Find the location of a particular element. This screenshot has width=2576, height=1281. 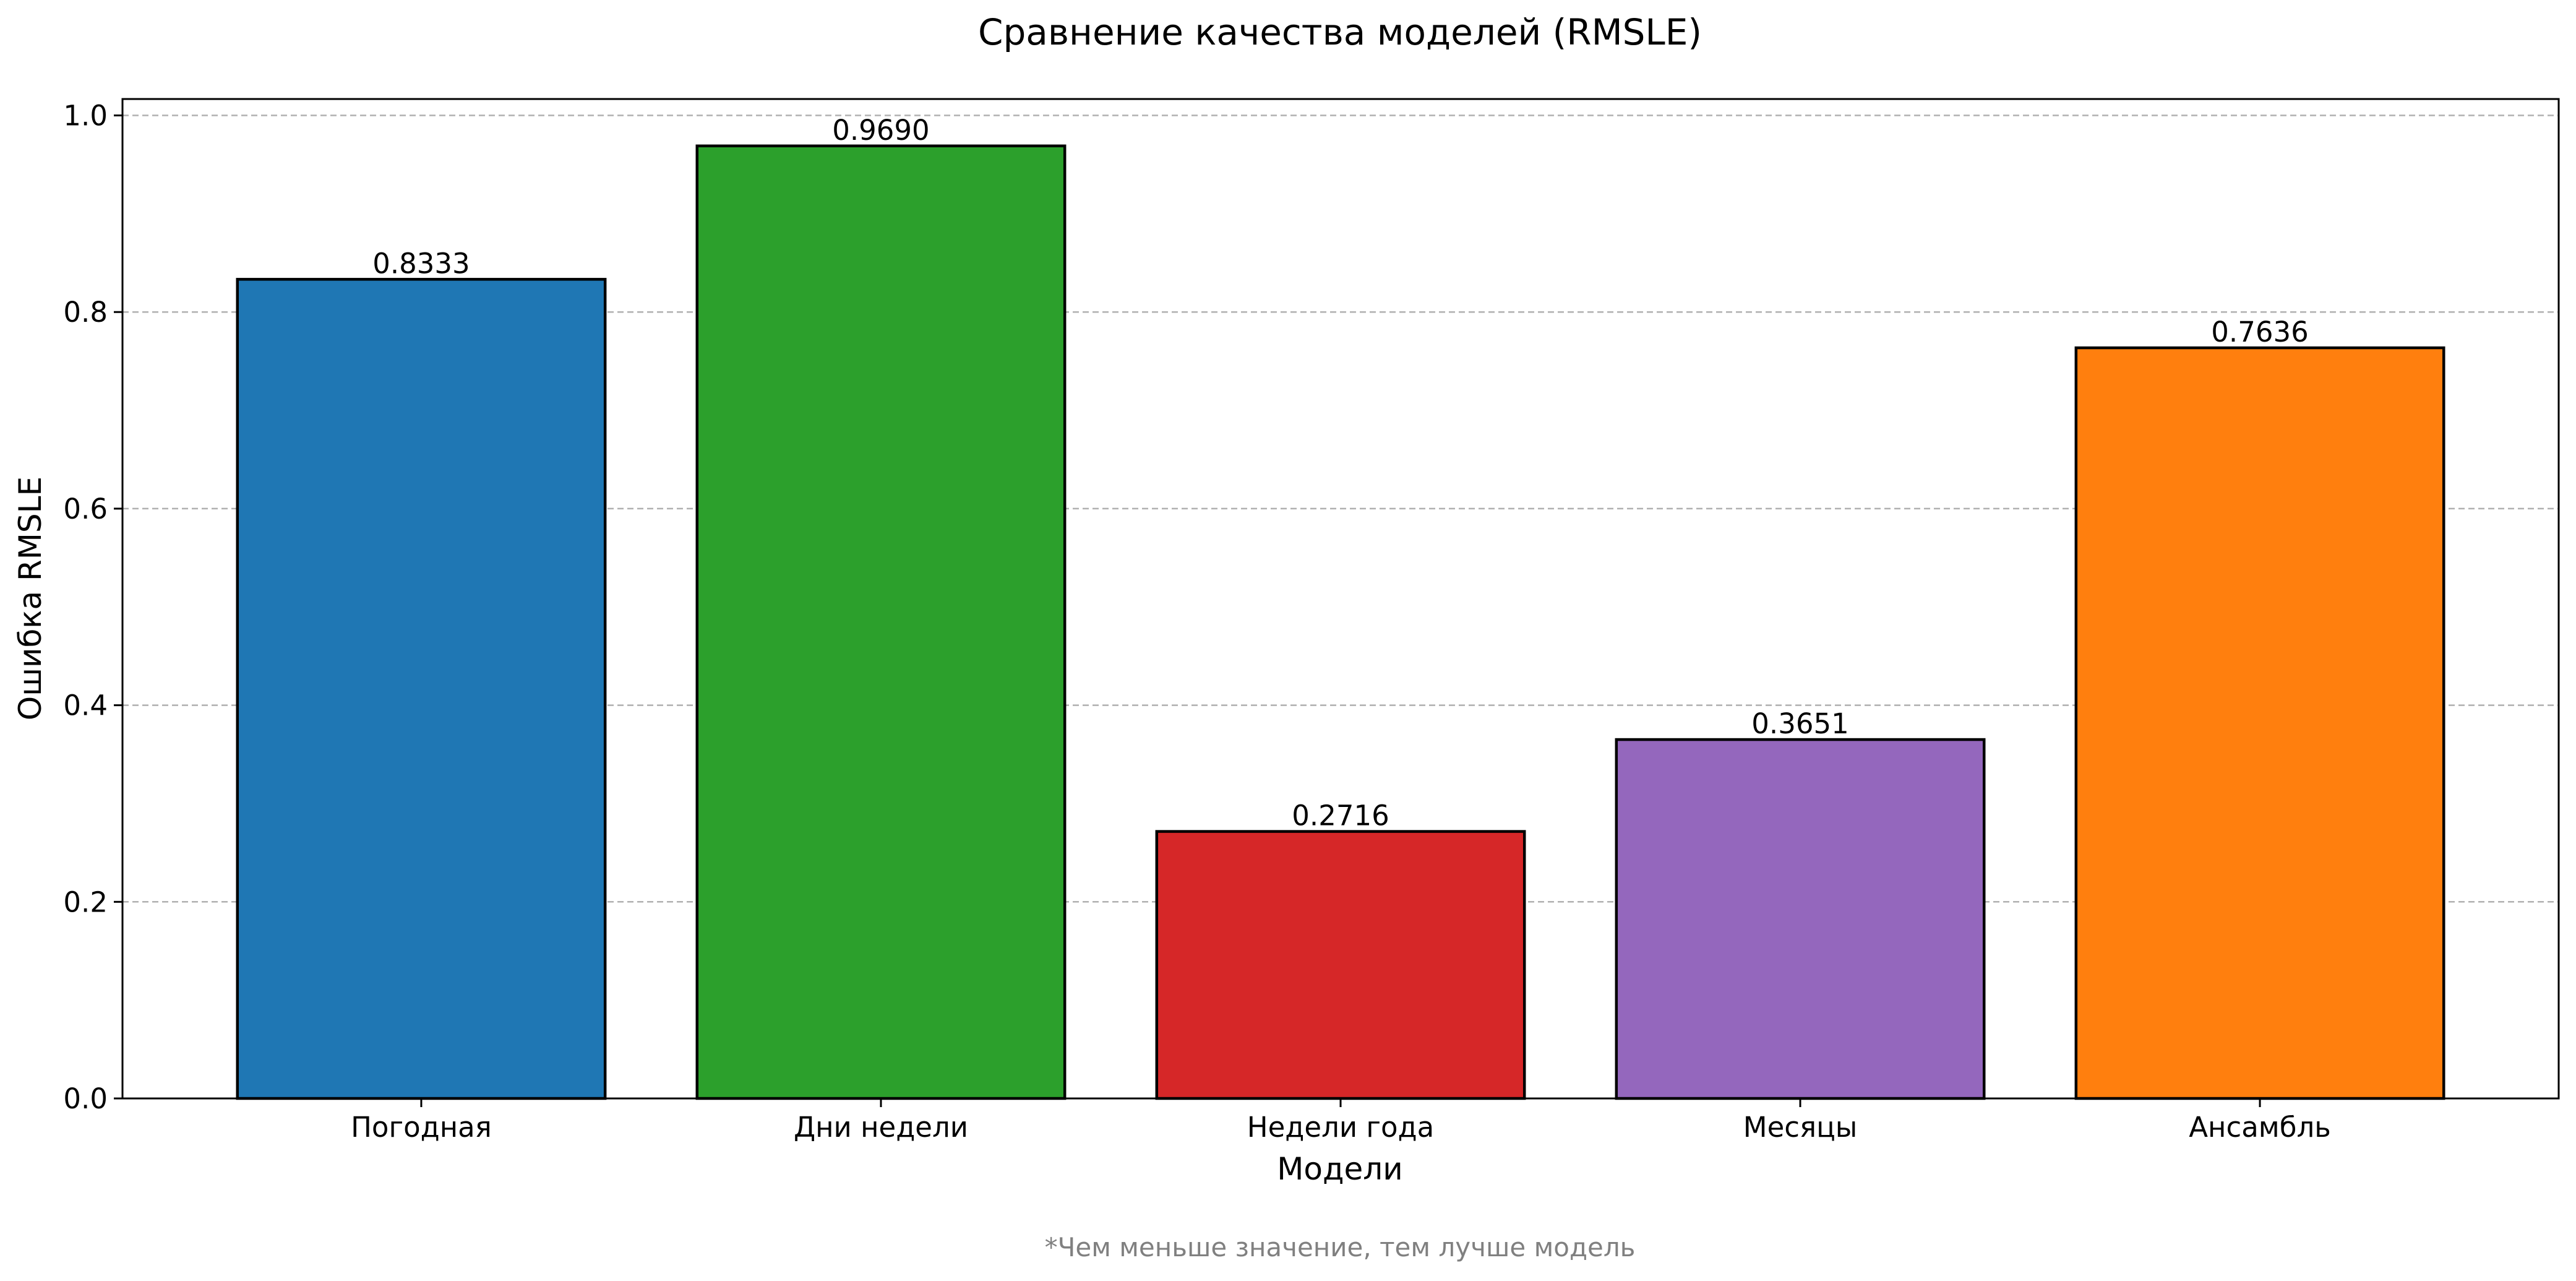

y-tick-label: 0.4 is located at coordinates (85, 705).